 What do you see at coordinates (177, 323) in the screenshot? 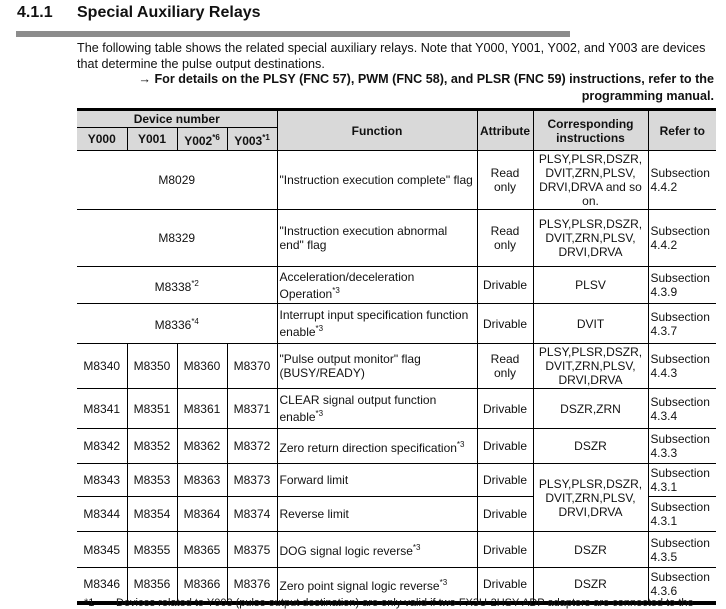
I see `device-cell: M8336*4` at bounding box center [177, 323].